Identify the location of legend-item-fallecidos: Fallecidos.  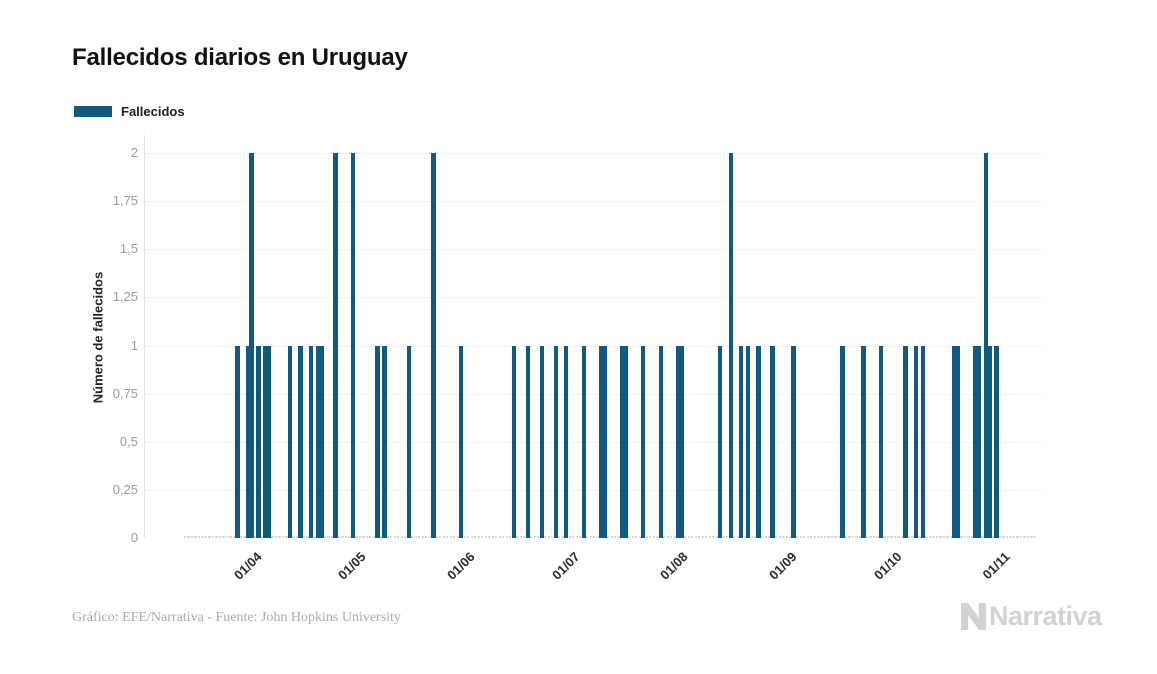
(129, 111).